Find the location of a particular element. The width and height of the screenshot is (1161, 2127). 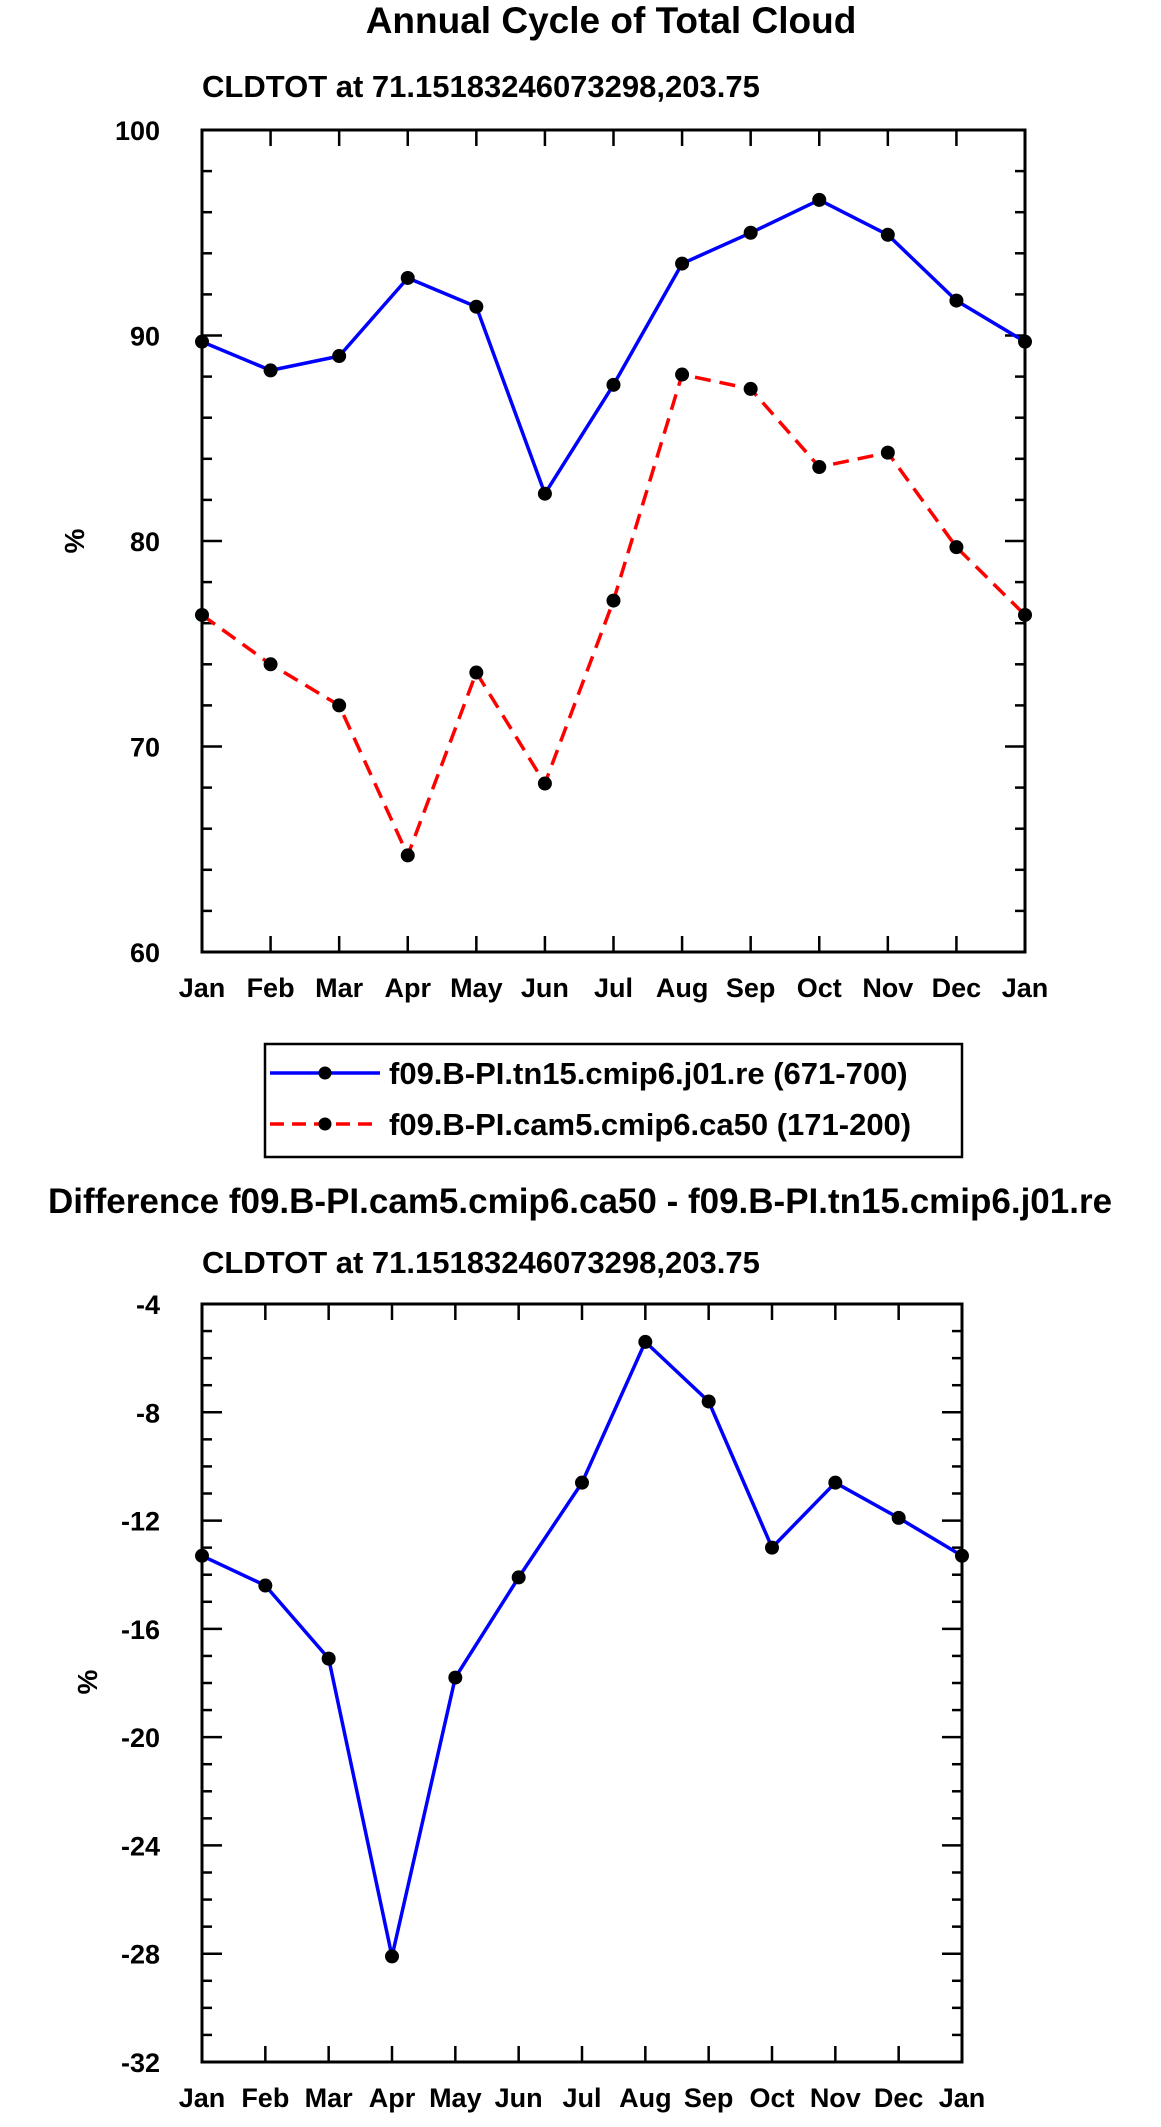

bottom-x-tick-label: Jun is located at coordinates (519, 2098).